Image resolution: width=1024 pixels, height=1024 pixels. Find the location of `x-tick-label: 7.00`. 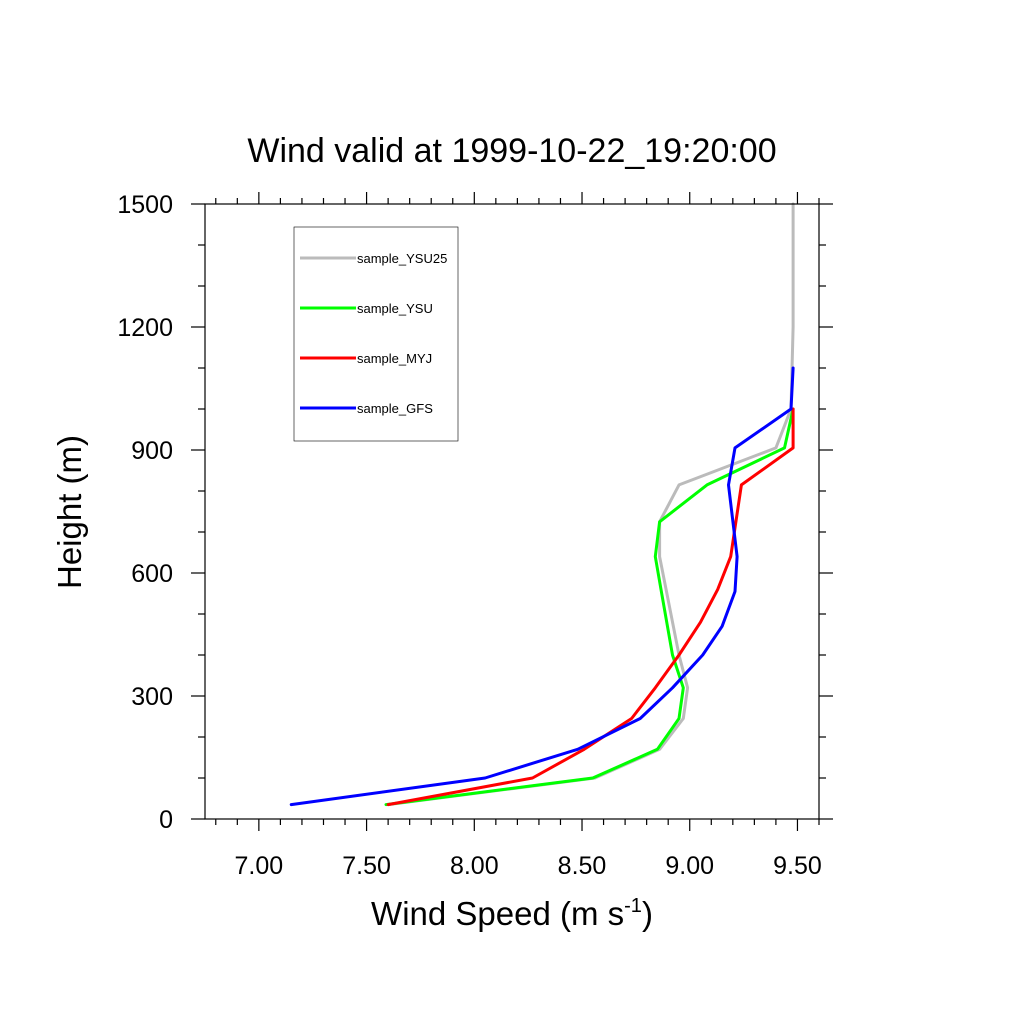

x-tick-label: 7.00 is located at coordinates (259, 866).